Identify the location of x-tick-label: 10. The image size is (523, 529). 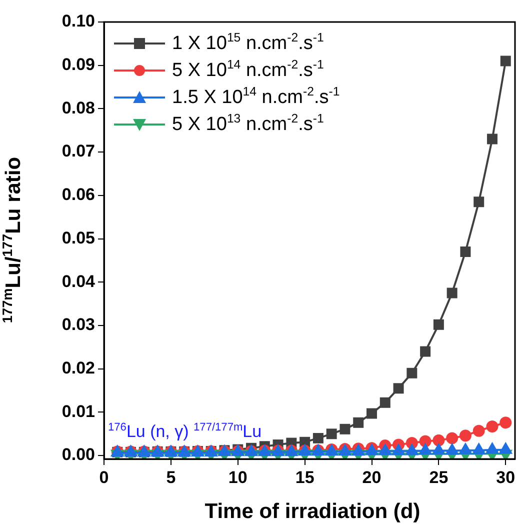
(238, 477).